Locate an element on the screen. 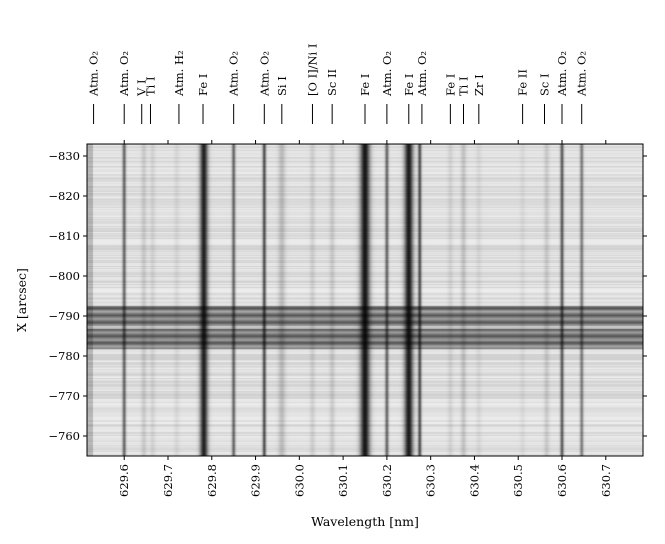 Image resolution: width=665 pixels, height=544 pixels. x-tick-label: 630.7 is located at coordinates (606, 480).